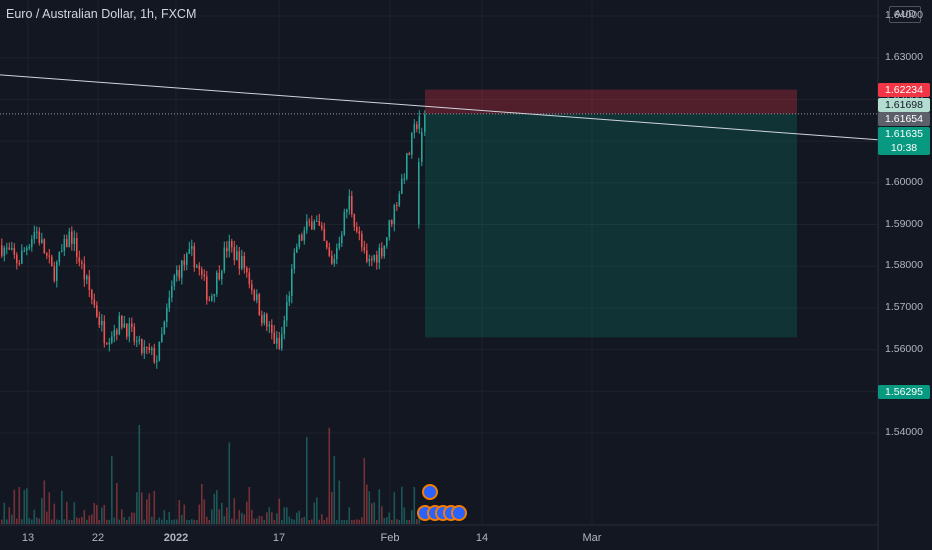 Image resolution: width=932 pixels, height=550 pixels. I want to click on bar-countdown: 10:38, so click(904, 148).